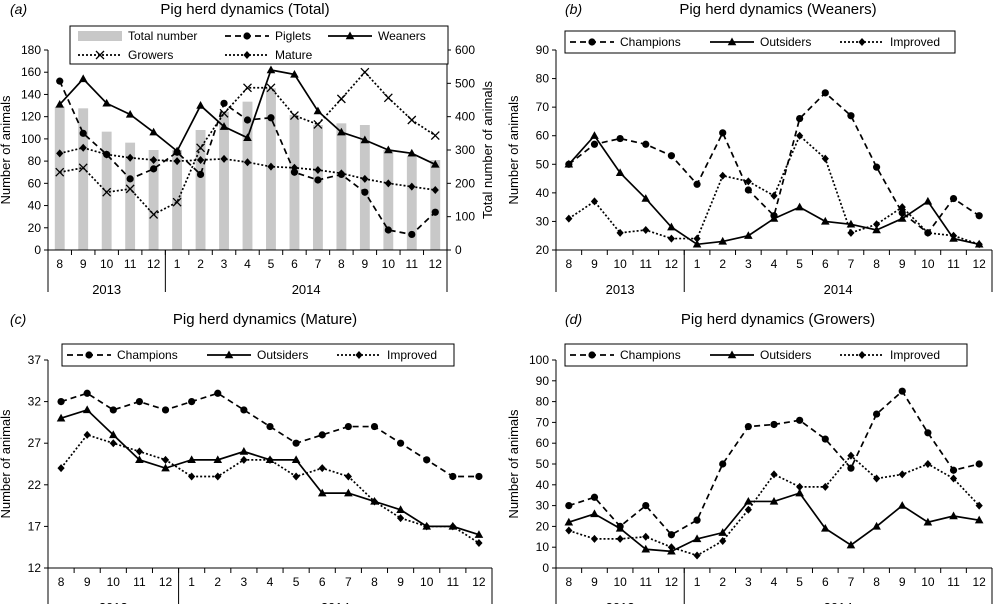  I want to click on series-line-improved, so click(270, 488).